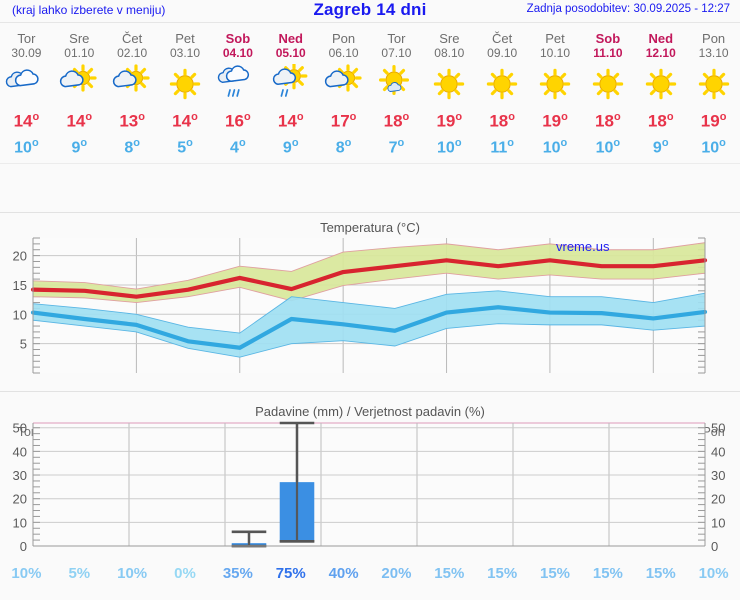 Image resolution: width=740 pixels, height=600 pixels. What do you see at coordinates (718, 451) in the screenshot?
I see `svg-text: 40` at bounding box center [718, 451].